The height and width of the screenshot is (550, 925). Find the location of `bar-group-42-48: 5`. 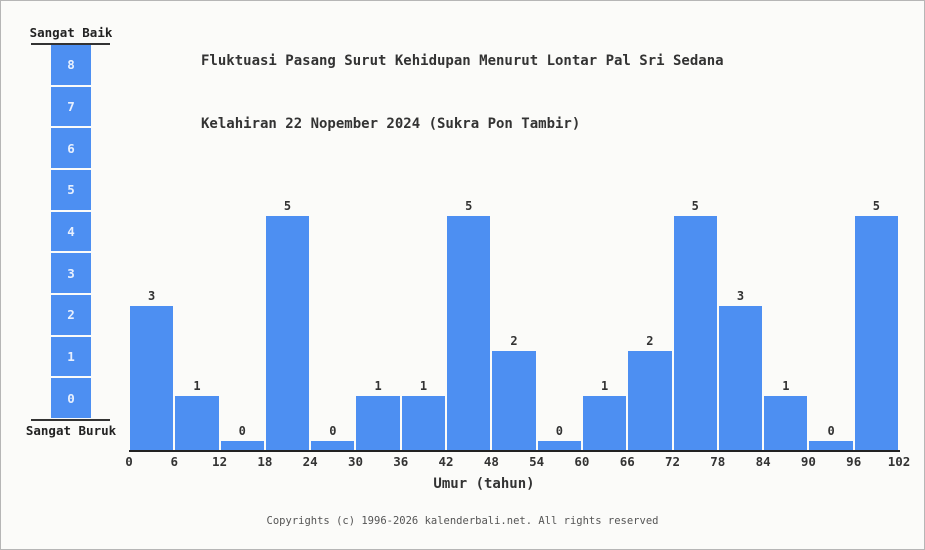

bar-group-42-48: 5 is located at coordinates (468, 320).